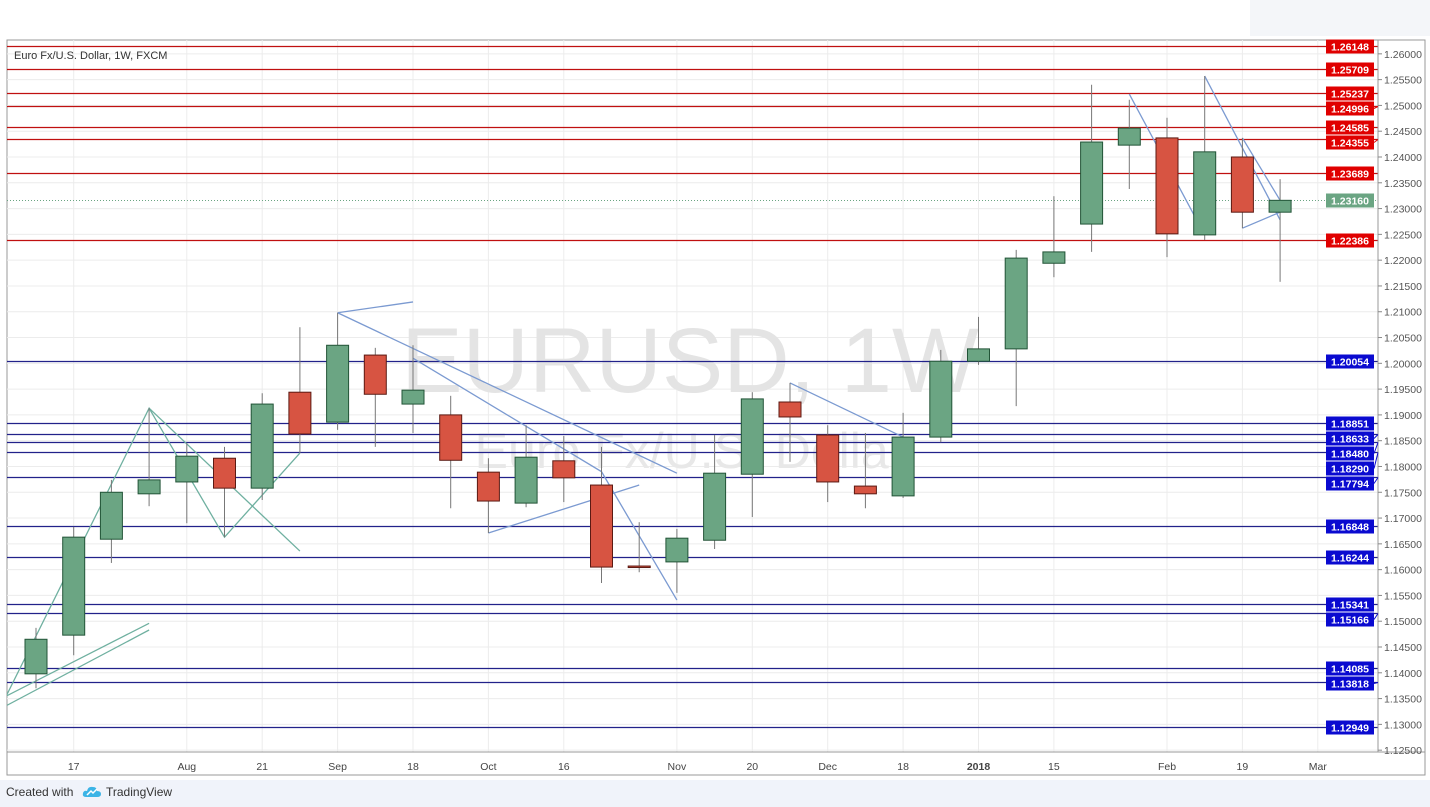 This screenshot has height=807, width=1430. Describe the element at coordinates (1403, 519) in the screenshot. I see `y-tick-label: 1.17000` at that location.